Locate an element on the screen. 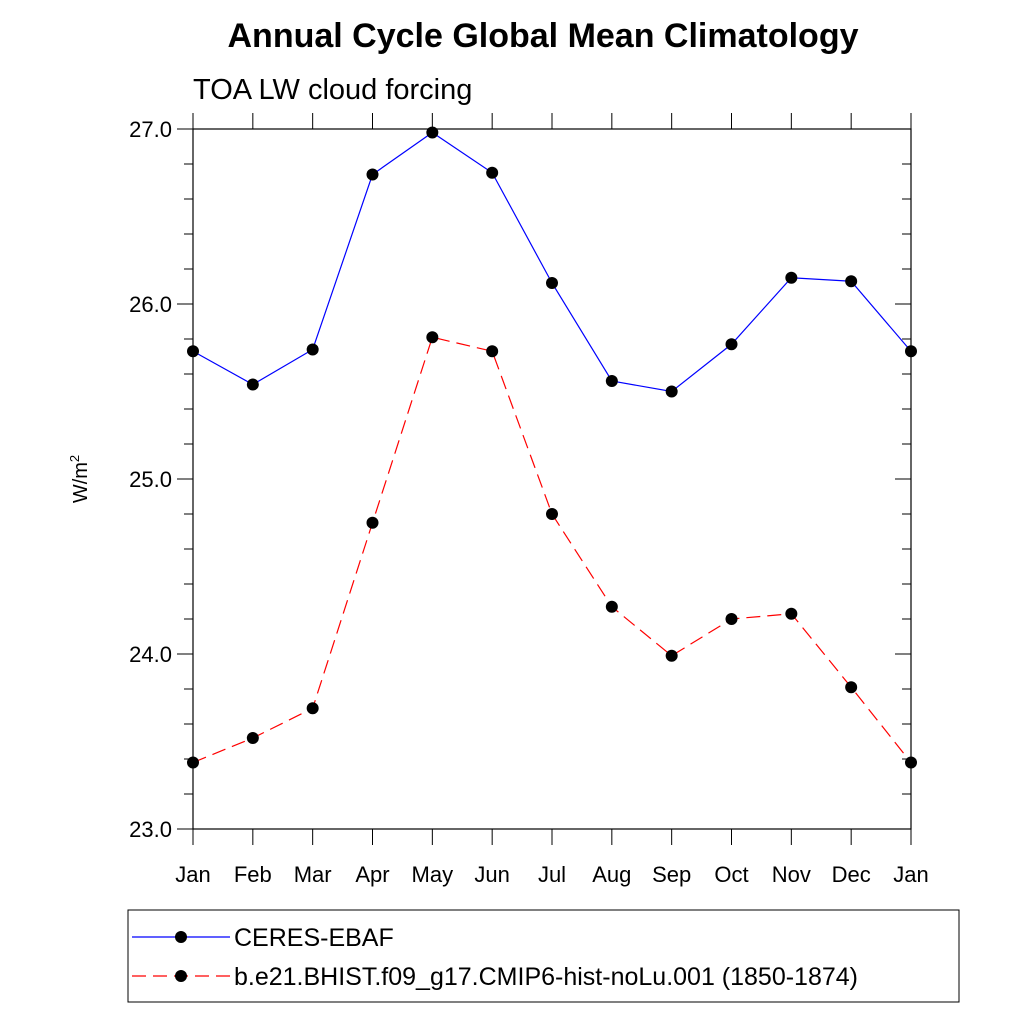 The image size is (1024, 1024). x-tick-label: Dec is located at coordinates (851, 874).